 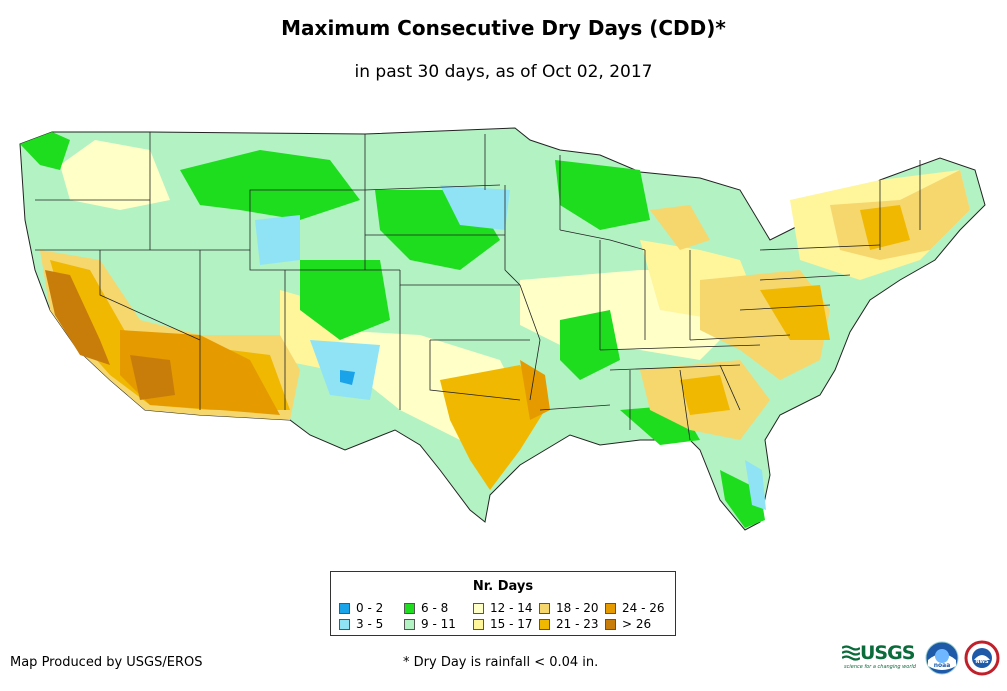 What do you see at coordinates (569, 608) in the screenshot?
I see `legend-item-18-20: 18 - 20` at bounding box center [569, 608].